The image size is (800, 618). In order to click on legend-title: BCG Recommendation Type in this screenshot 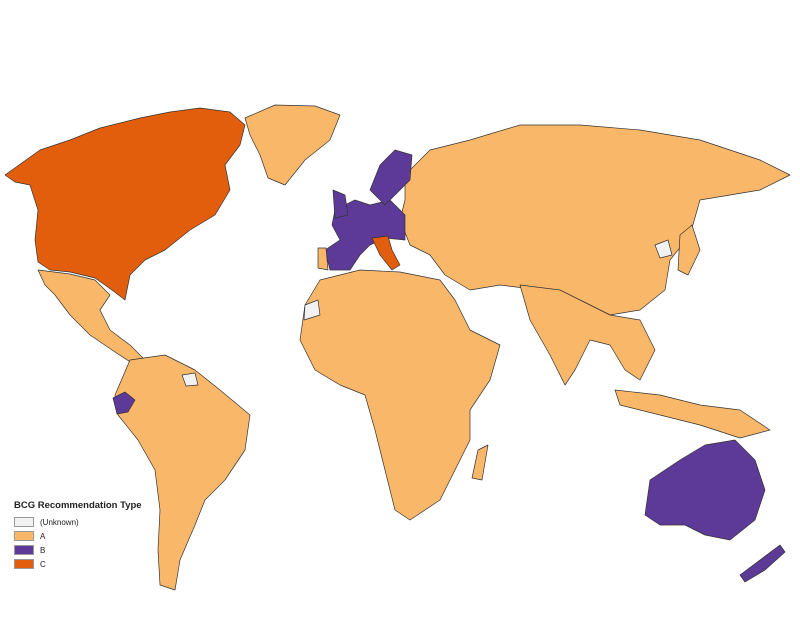, I will do `click(78, 505)`.